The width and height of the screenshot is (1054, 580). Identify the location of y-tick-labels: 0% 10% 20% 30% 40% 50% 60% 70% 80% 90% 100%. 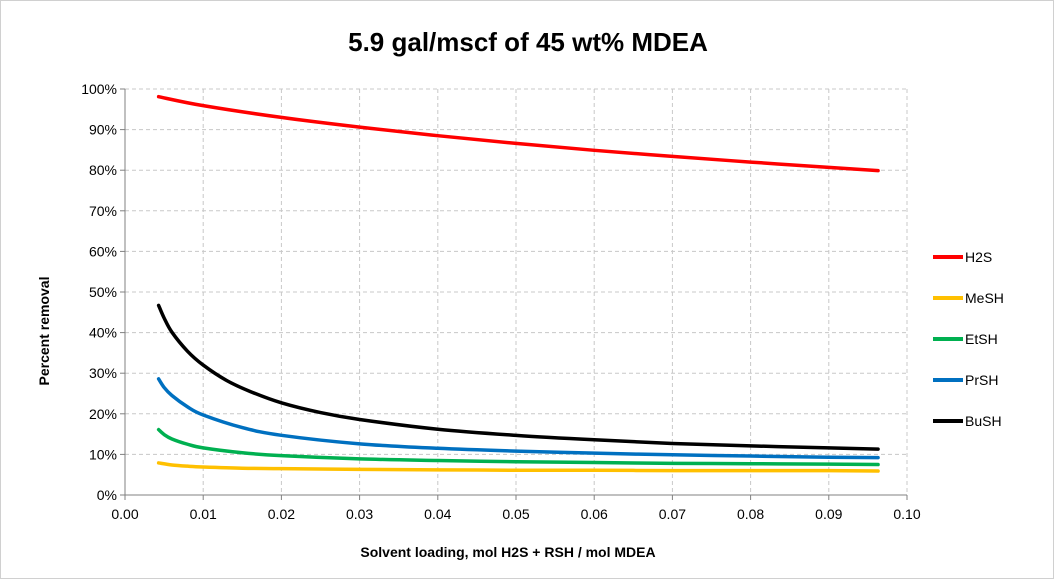
(99, 292).